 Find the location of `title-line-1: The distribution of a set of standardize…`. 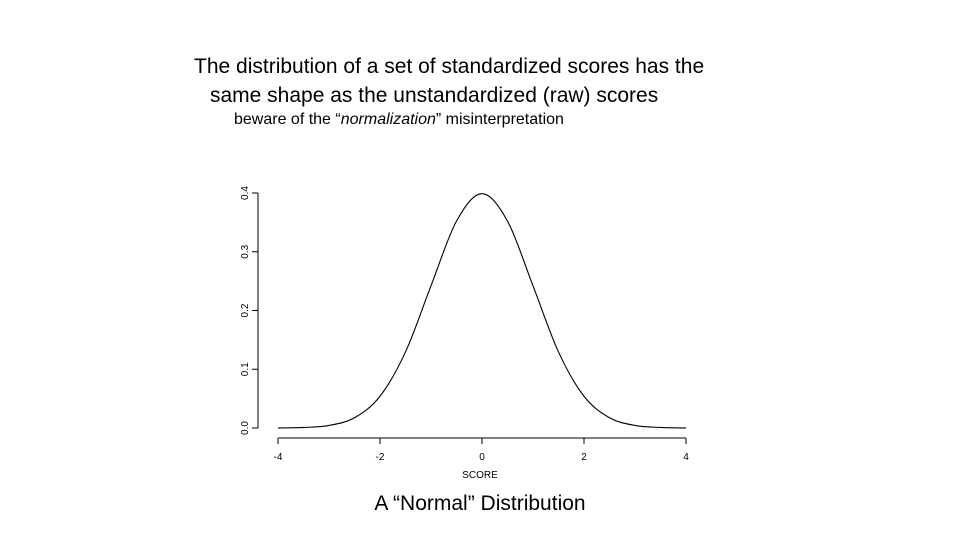

title-line-1: The distribution of a set of standardize… is located at coordinates (449, 66).